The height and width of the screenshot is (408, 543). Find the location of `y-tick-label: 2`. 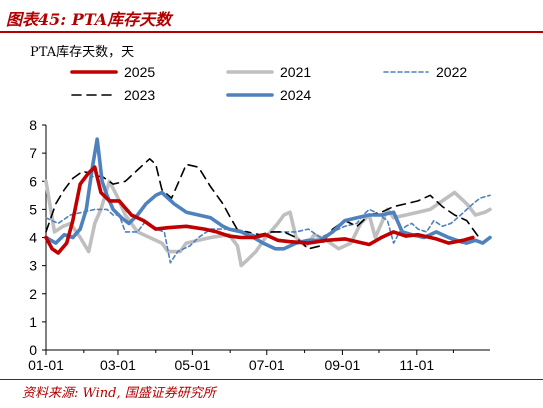

y-tick-label: 2 is located at coordinates (33, 294).